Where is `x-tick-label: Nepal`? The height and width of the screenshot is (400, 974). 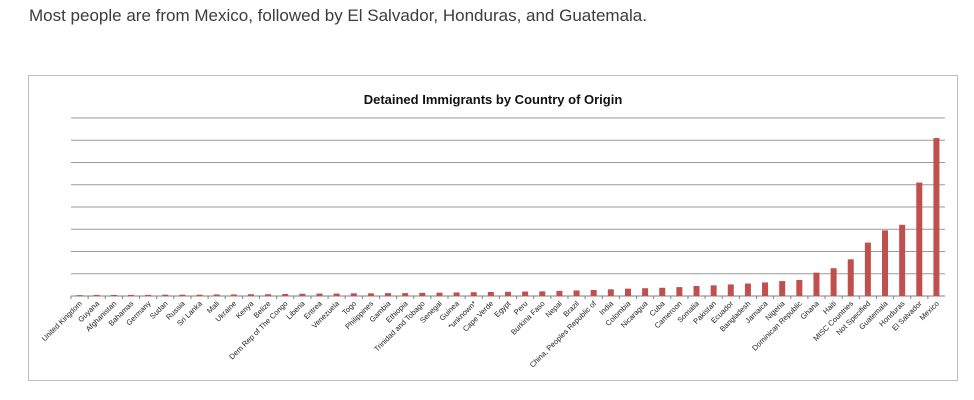 x-tick-label: Nepal is located at coordinates (554, 309).